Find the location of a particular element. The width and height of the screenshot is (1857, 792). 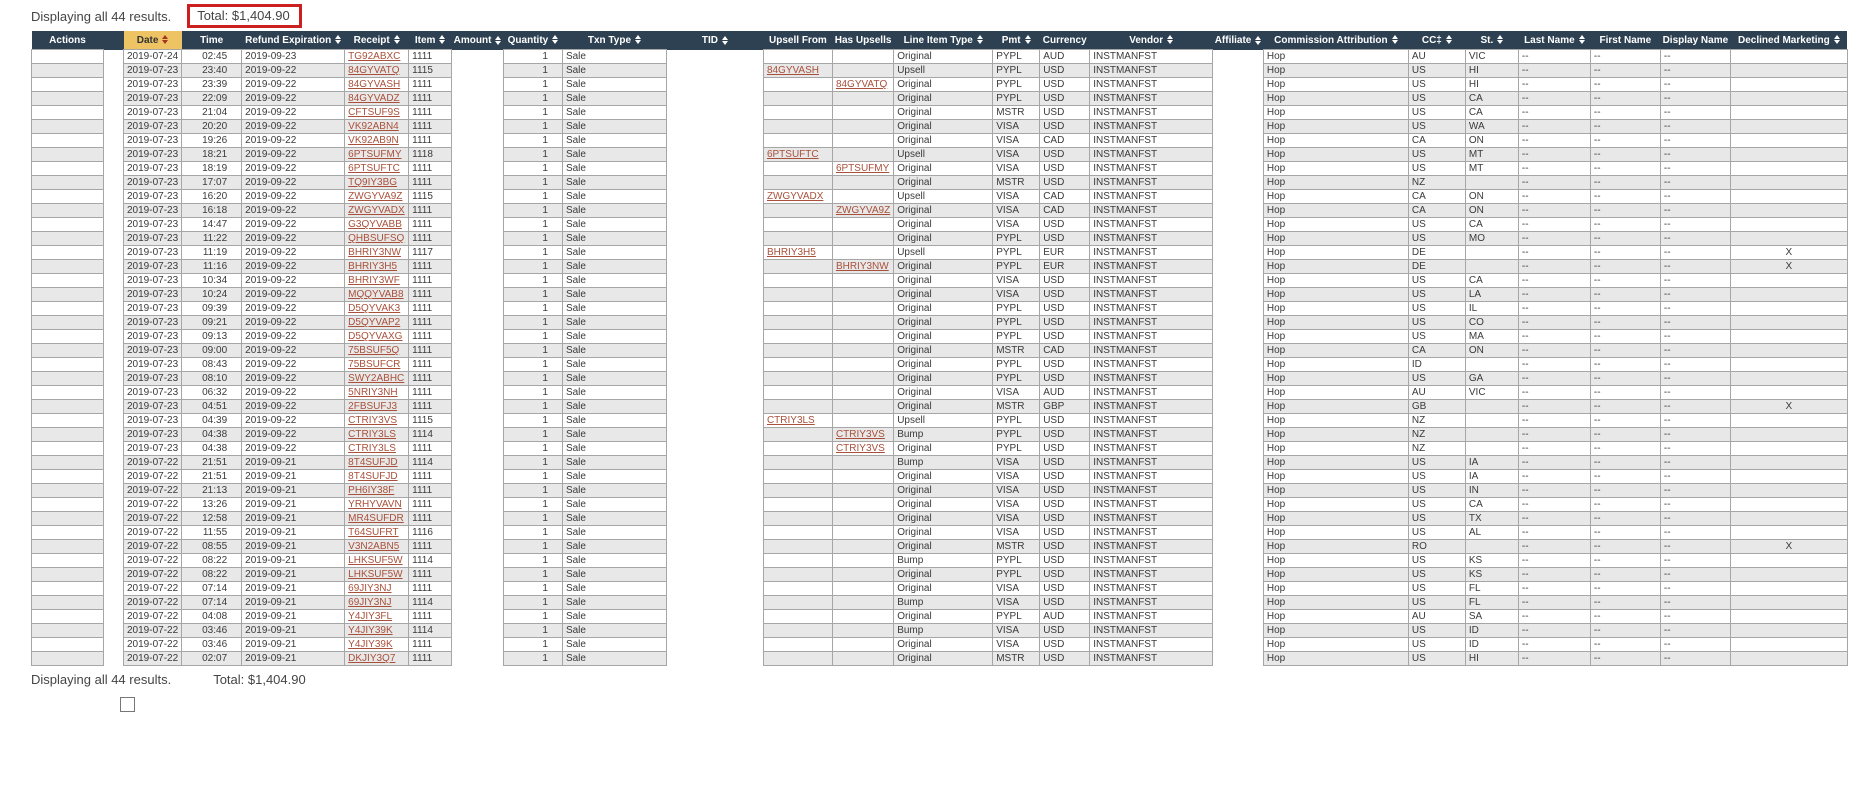

receipt-link: YRHYVAVN is located at coordinates (375, 504).